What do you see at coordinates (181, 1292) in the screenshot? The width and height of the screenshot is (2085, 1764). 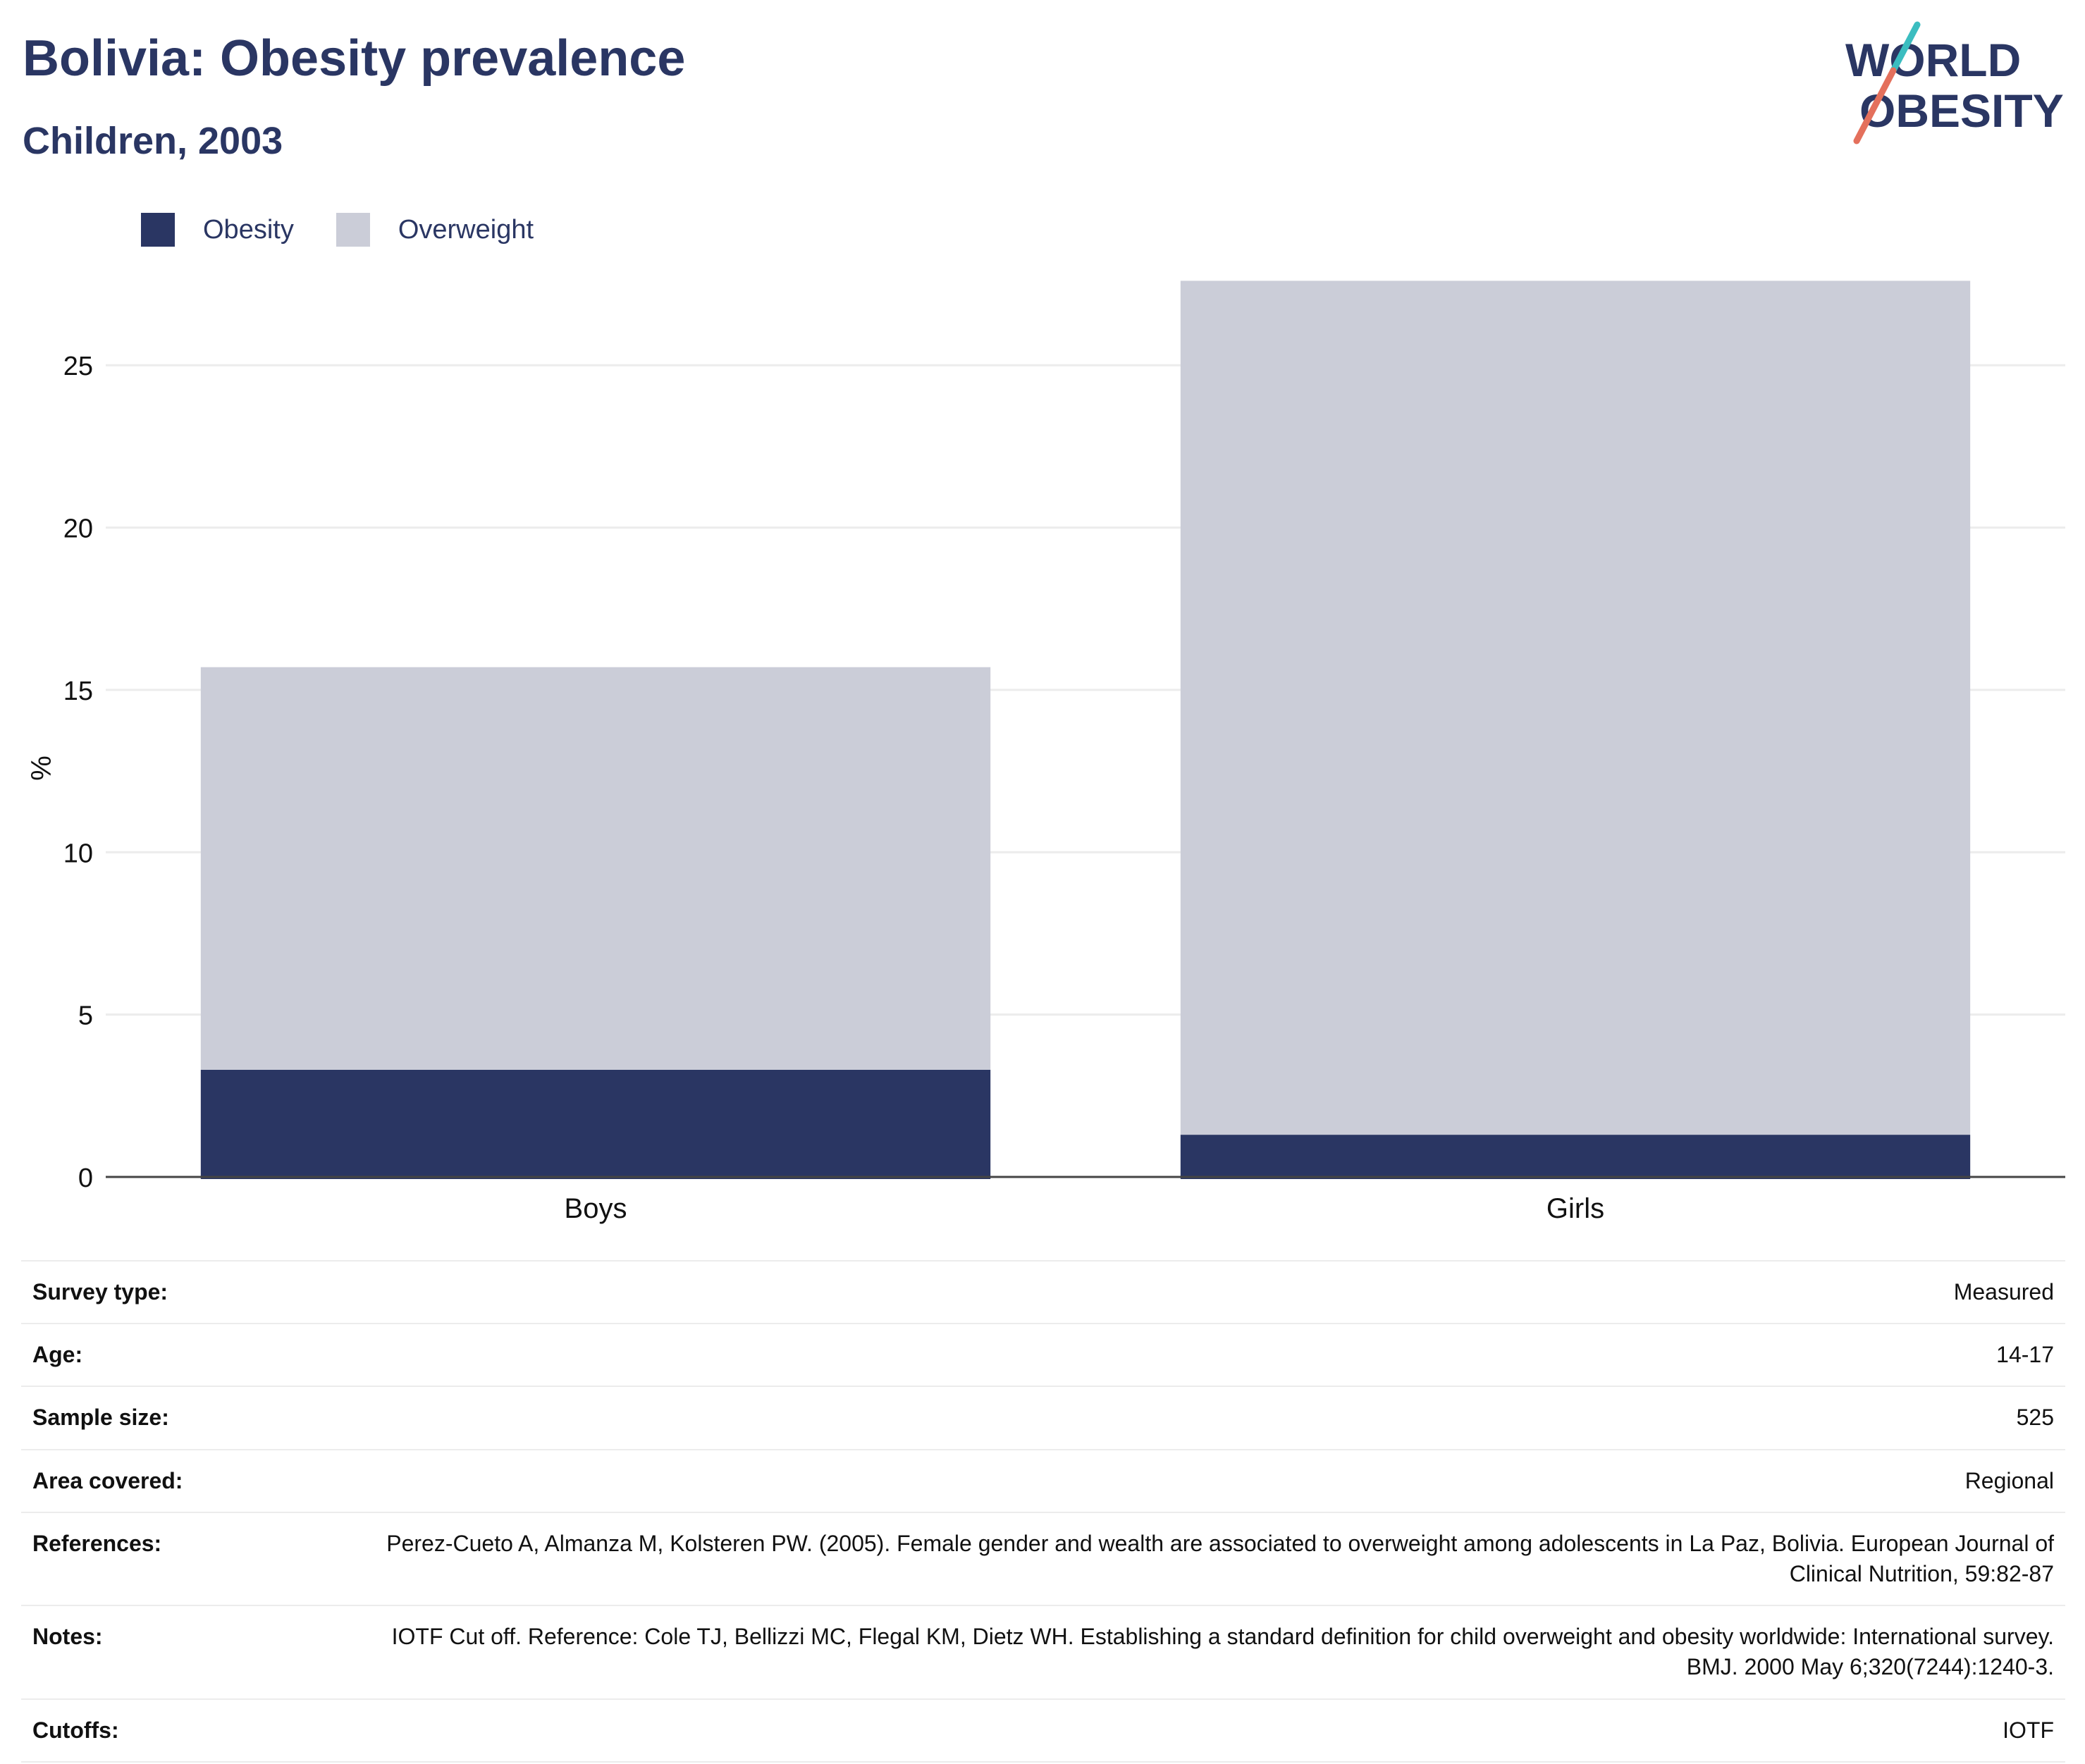 I see `detail-label: Survey type:` at bounding box center [181, 1292].